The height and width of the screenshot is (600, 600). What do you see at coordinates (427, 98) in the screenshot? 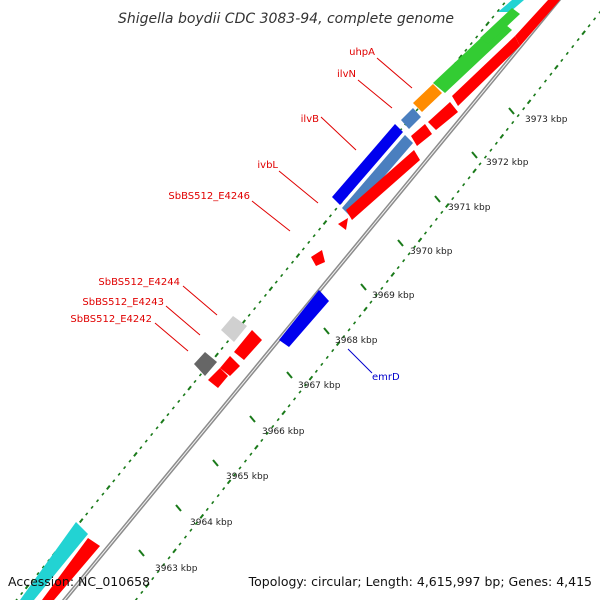
I see `uhpA-feature` at bounding box center [427, 98].